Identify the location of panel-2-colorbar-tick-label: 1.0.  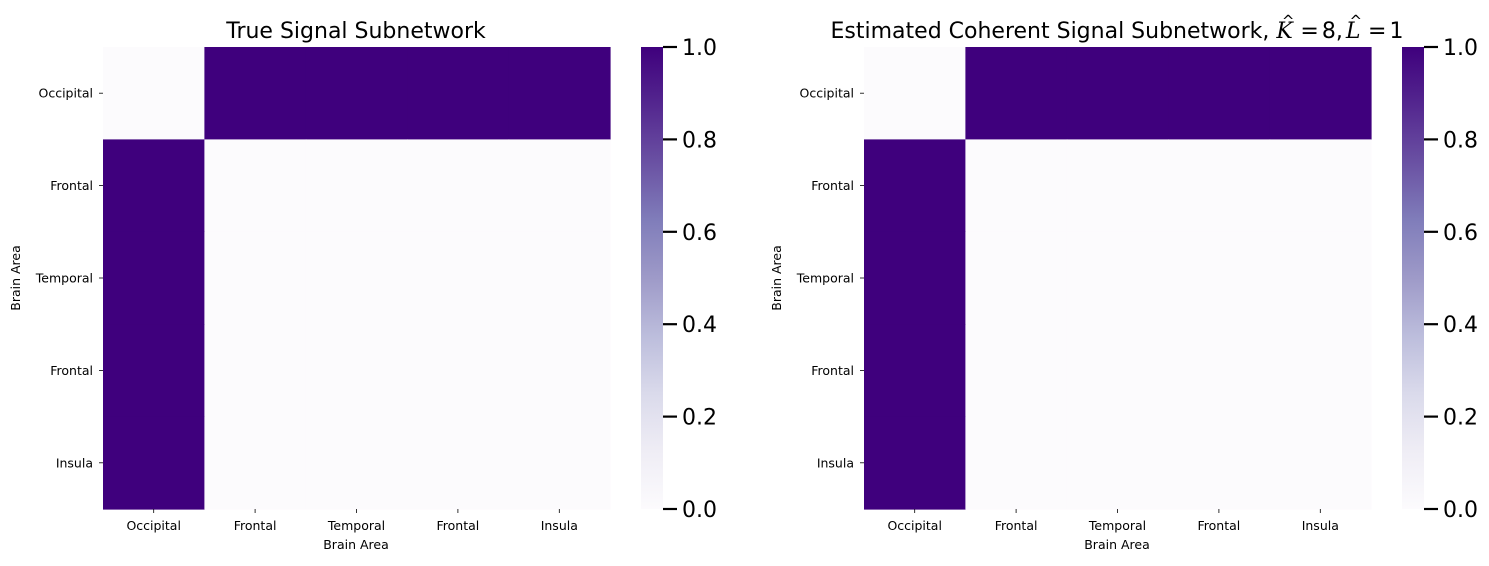
(1460, 48).